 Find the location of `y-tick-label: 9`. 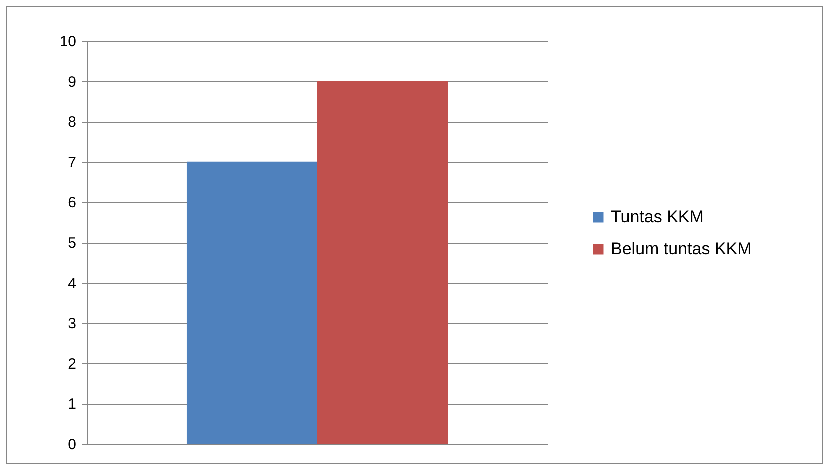

y-tick-label: 9 is located at coordinates (72, 82).